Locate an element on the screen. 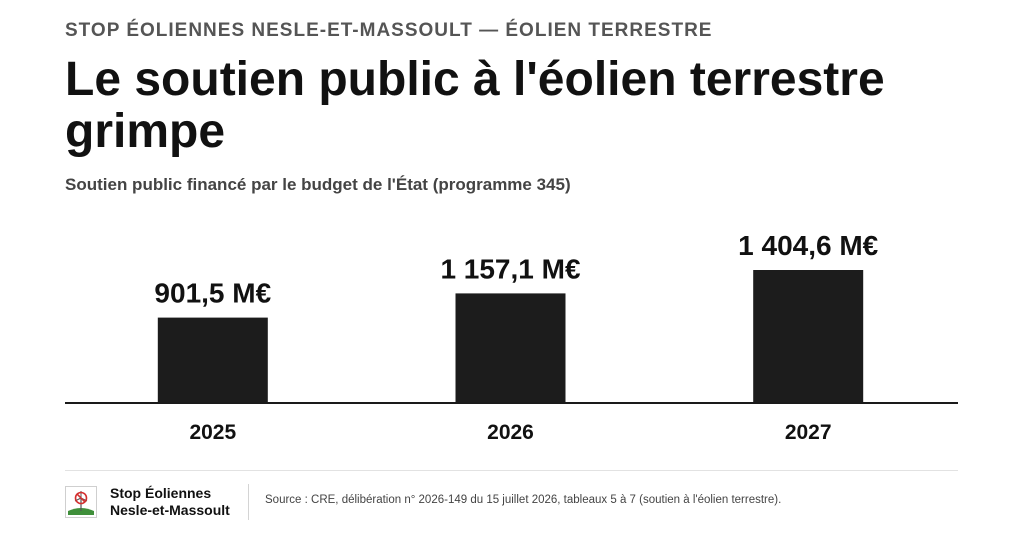 This screenshot has height=538, width=1024. bar-2027 is located at coordinates (808, 336).